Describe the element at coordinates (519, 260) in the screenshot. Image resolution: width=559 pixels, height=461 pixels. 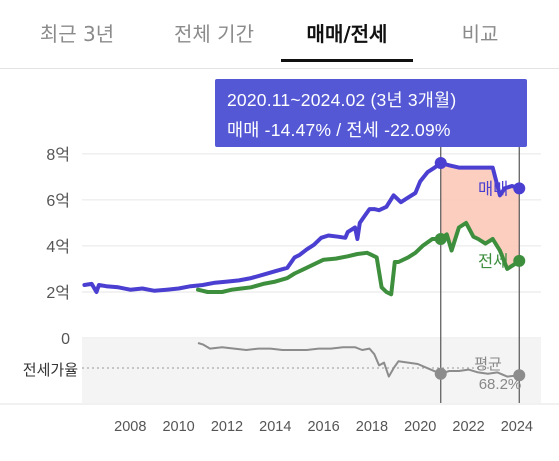
I see `jeonse-end-marker` at that location.